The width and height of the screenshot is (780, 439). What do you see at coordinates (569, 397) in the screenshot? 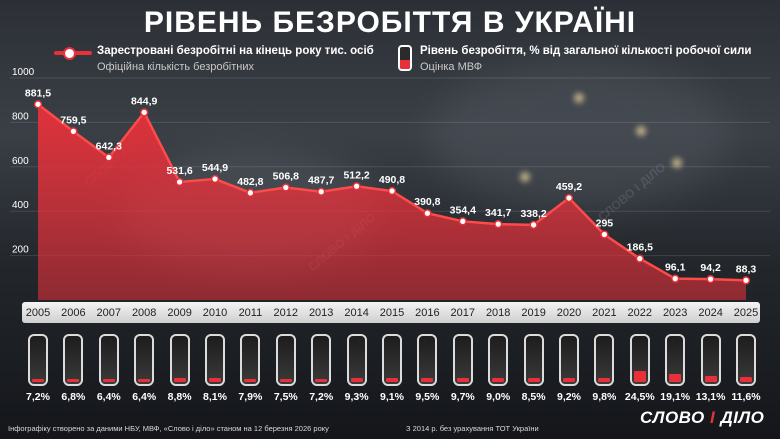
I see `battery-label: 9,2%` at bounding box center [569, 397].